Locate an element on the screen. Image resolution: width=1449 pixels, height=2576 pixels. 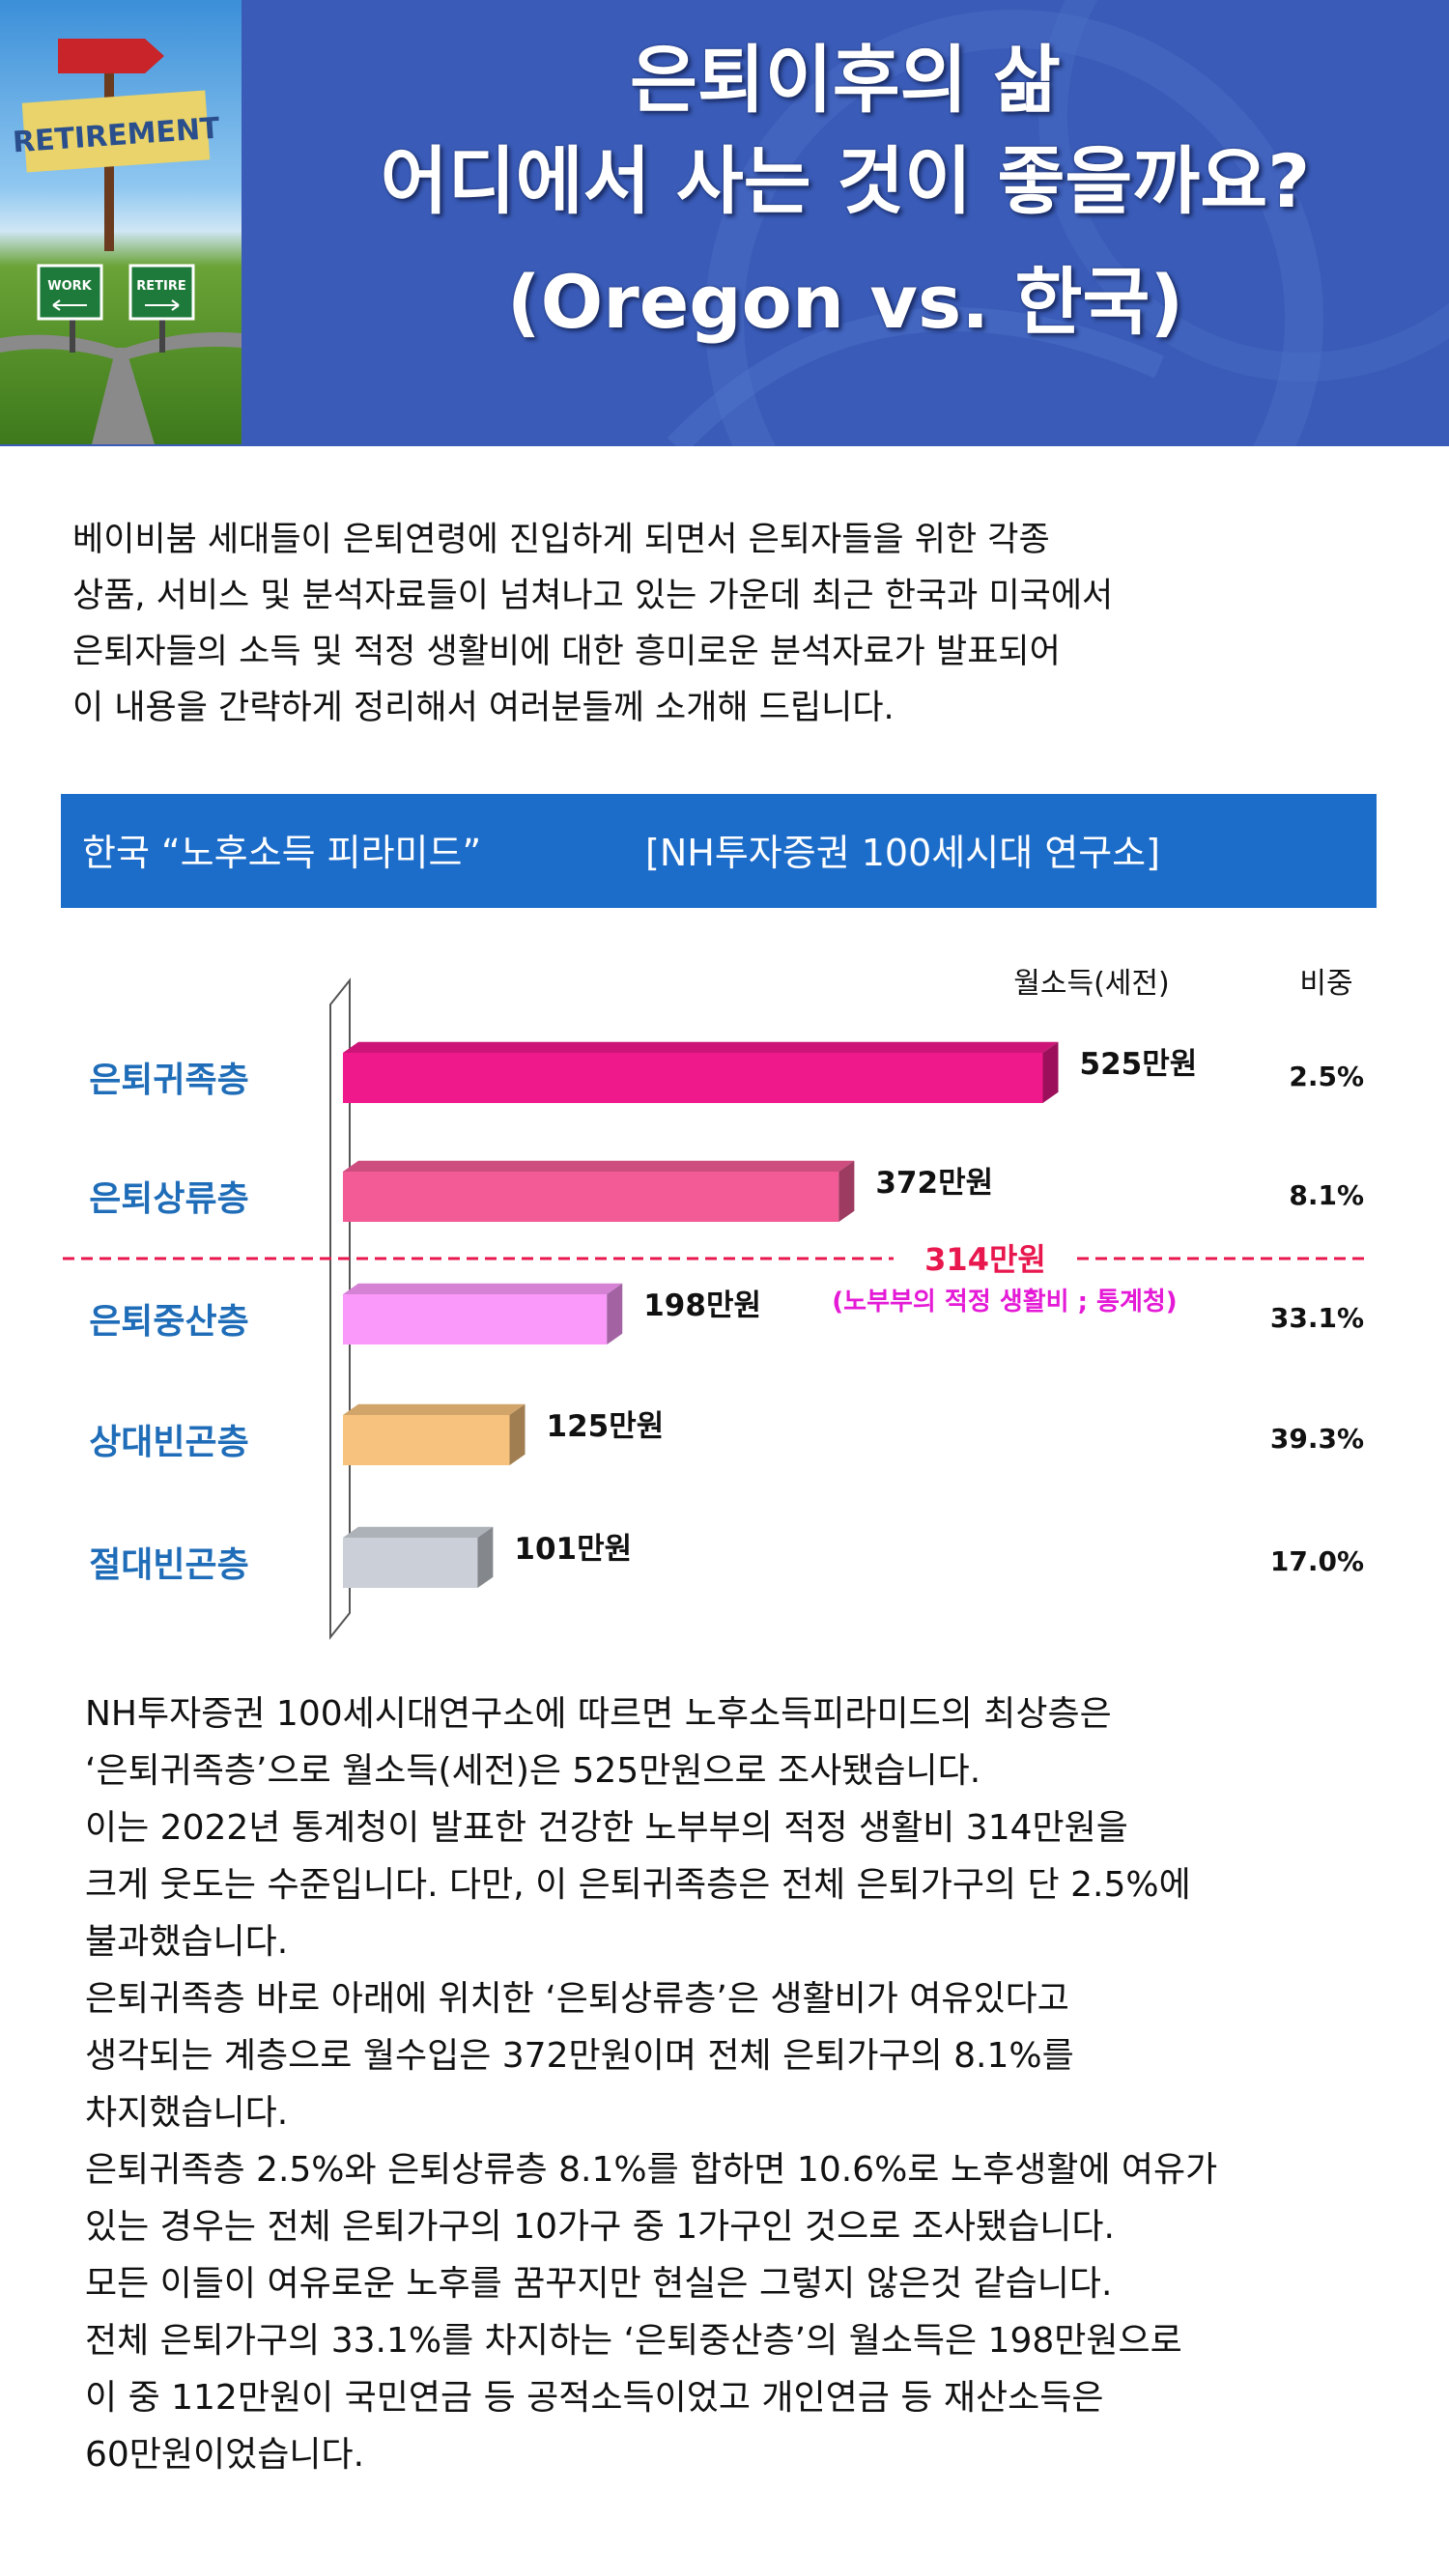
bar-은퇴귀족층 is located at coordinates (693, 1078).